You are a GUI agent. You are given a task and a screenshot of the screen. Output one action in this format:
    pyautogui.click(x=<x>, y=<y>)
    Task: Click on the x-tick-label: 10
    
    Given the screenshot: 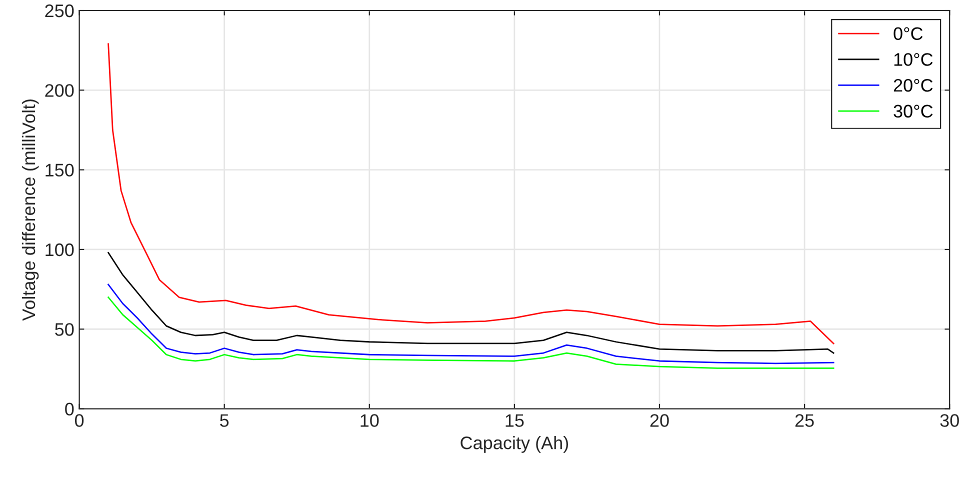 What is the action you would take?
    pyautogui.click(x=369, y=420)
    